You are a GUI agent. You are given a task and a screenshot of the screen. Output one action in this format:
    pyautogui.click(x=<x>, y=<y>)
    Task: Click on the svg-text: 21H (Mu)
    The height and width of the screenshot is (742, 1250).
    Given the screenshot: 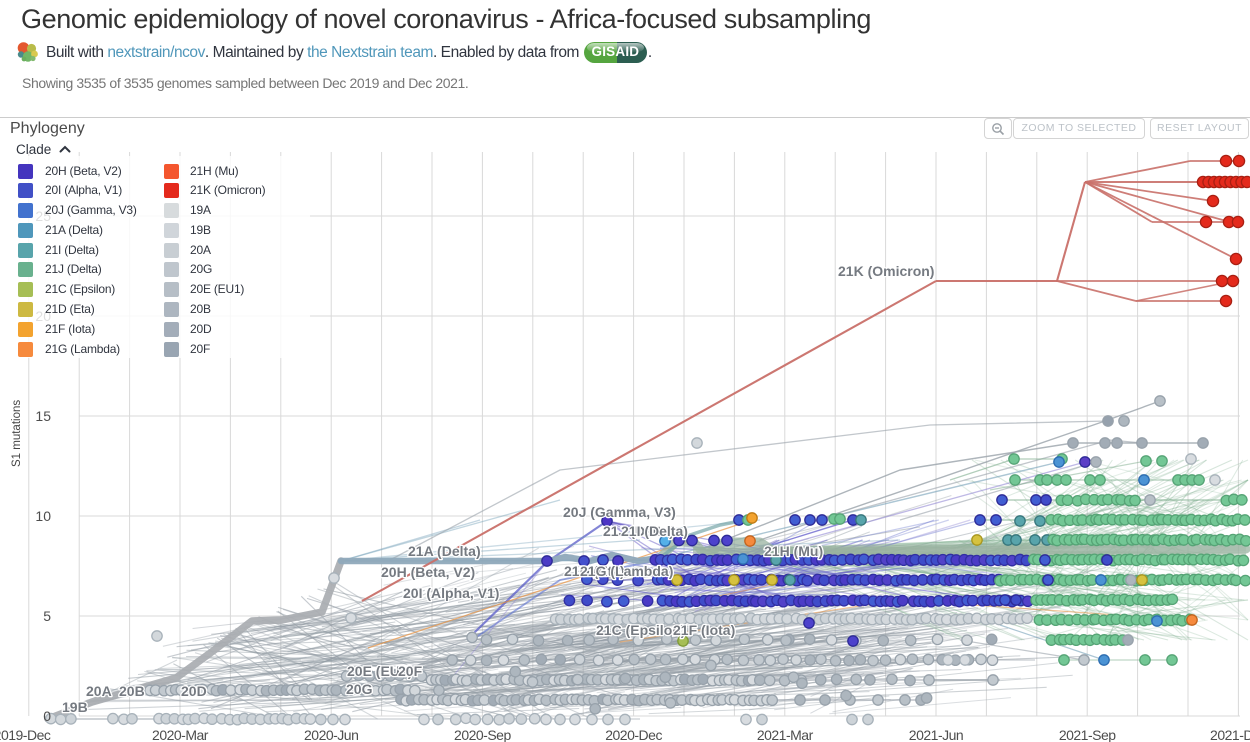 What is the action you would take?
    pyautogui.click(x=793, y=551)
    